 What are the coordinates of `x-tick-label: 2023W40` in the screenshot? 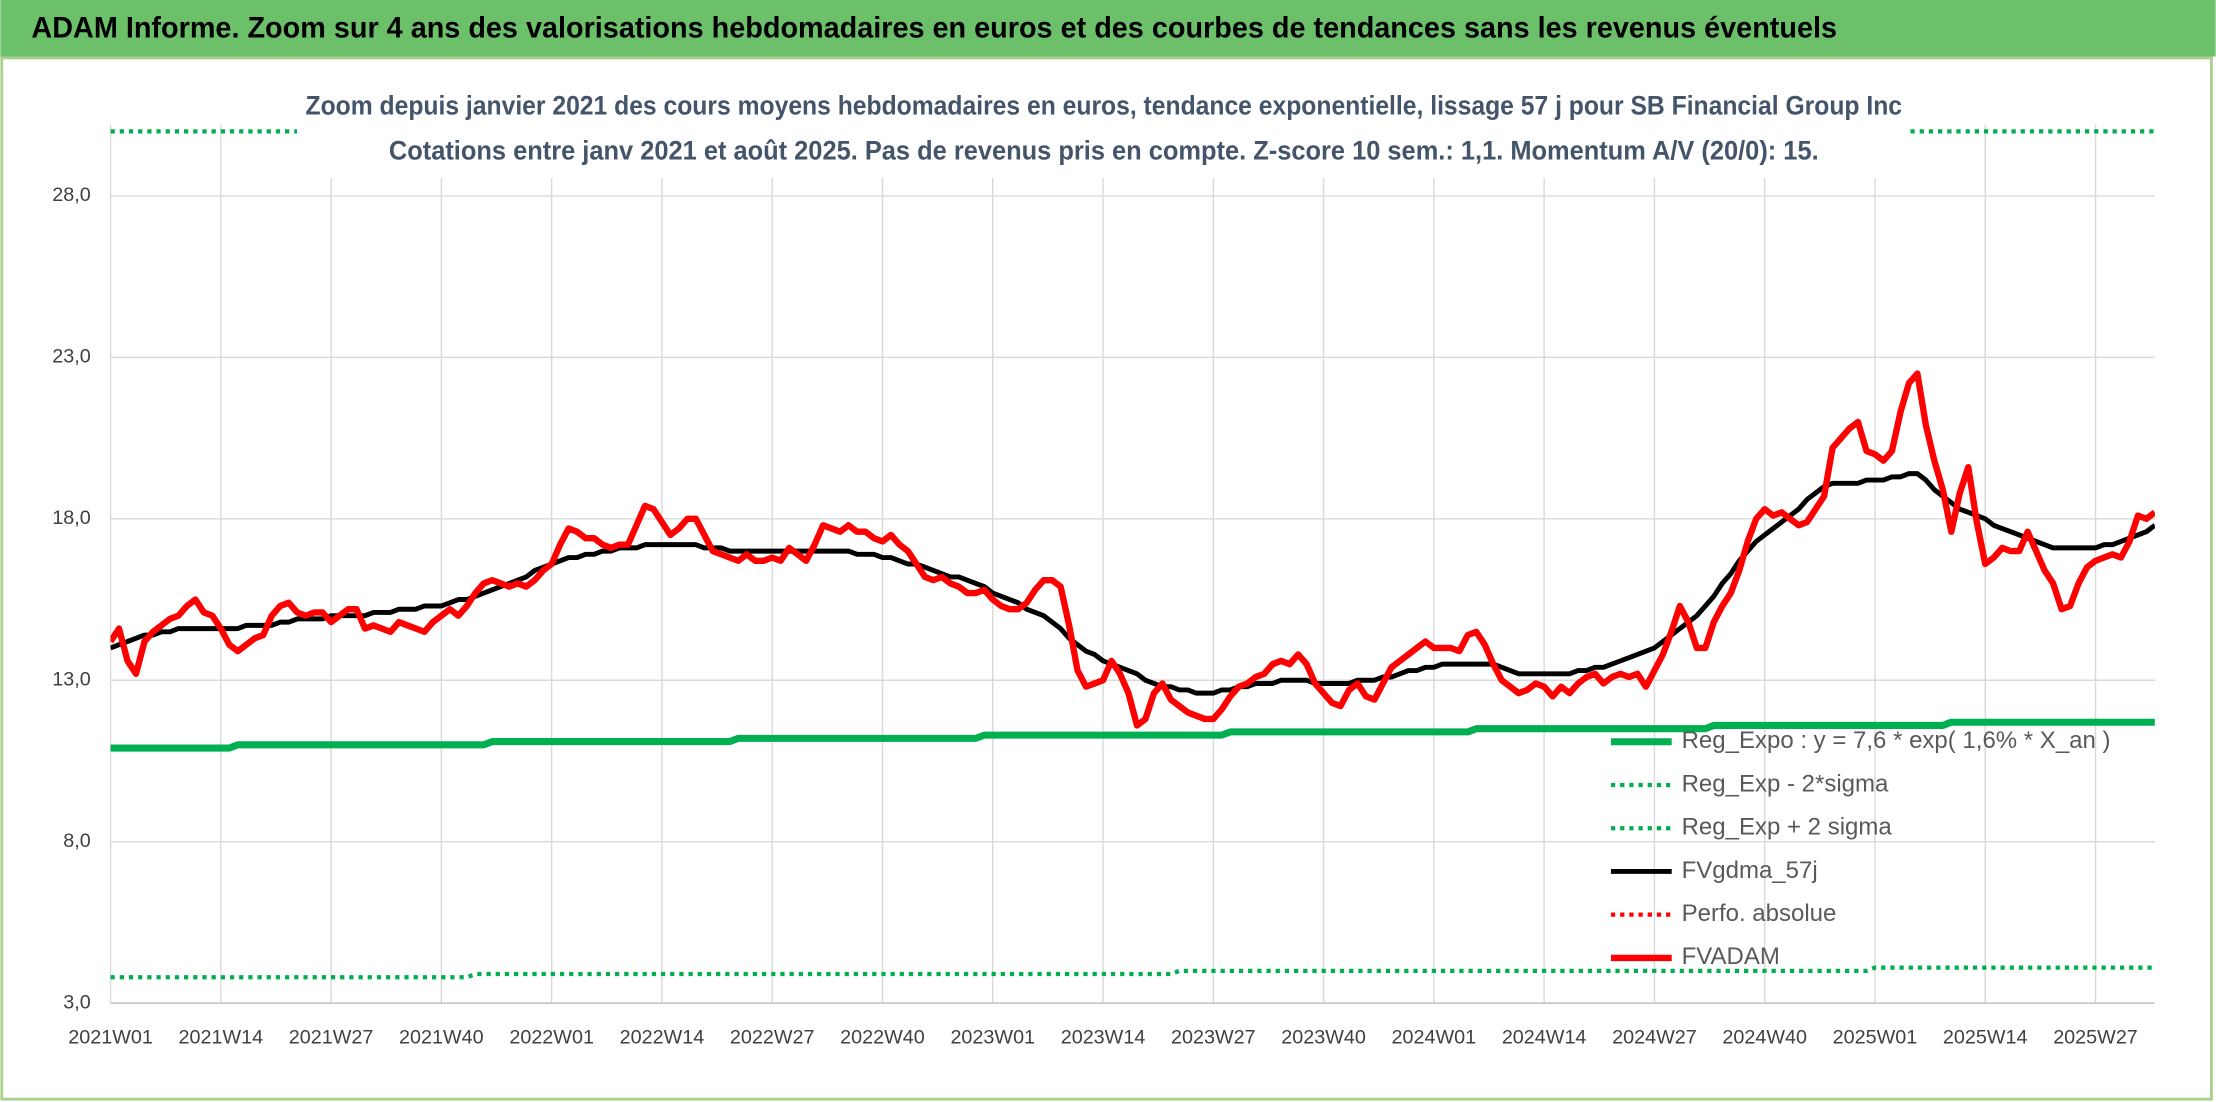 It's located at (1323, 1038).